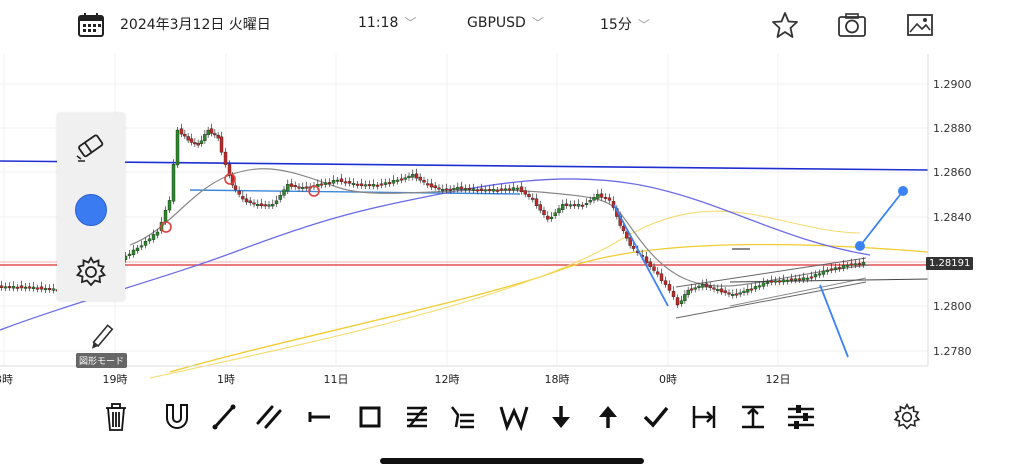 The height and width of the screenshot is (473, 1024). I want to click on y-tick-label: 1.2840, so click(952, 217).